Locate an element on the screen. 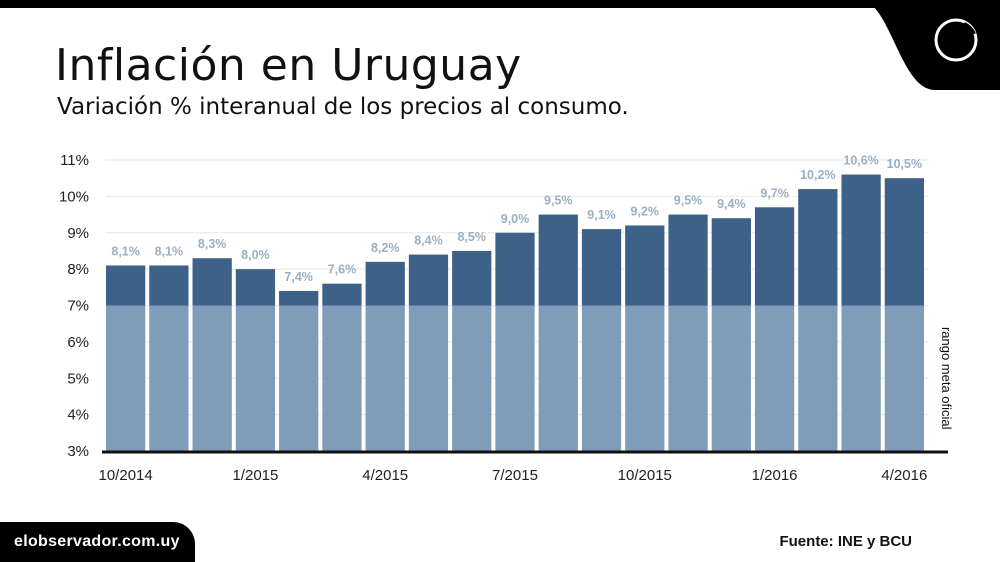 The height and width of the screenshot is (562, 1000). target-range-label: rango meta oficial is located at coordinates (946, 378).